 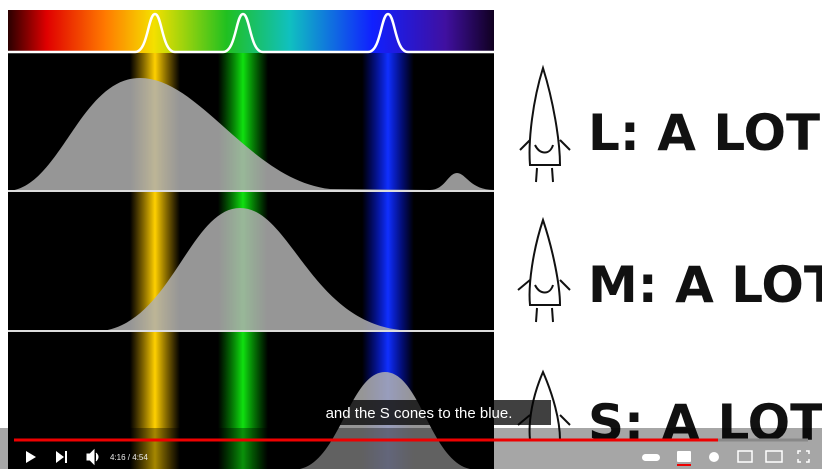 I want to click on settings-button, so click(x=714, y=457).